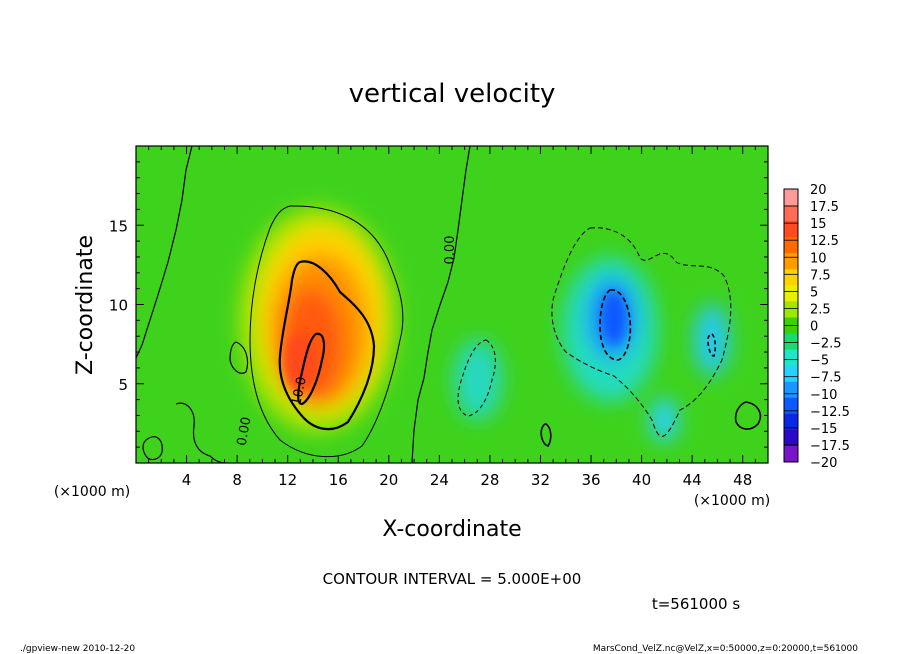 Image resolution: width=904 pixels, height=654 pixels. What do you see at coordinates (692, 480) in the screenshot?
I see `x-tick-label: 44` at bounding box center [692, 480].